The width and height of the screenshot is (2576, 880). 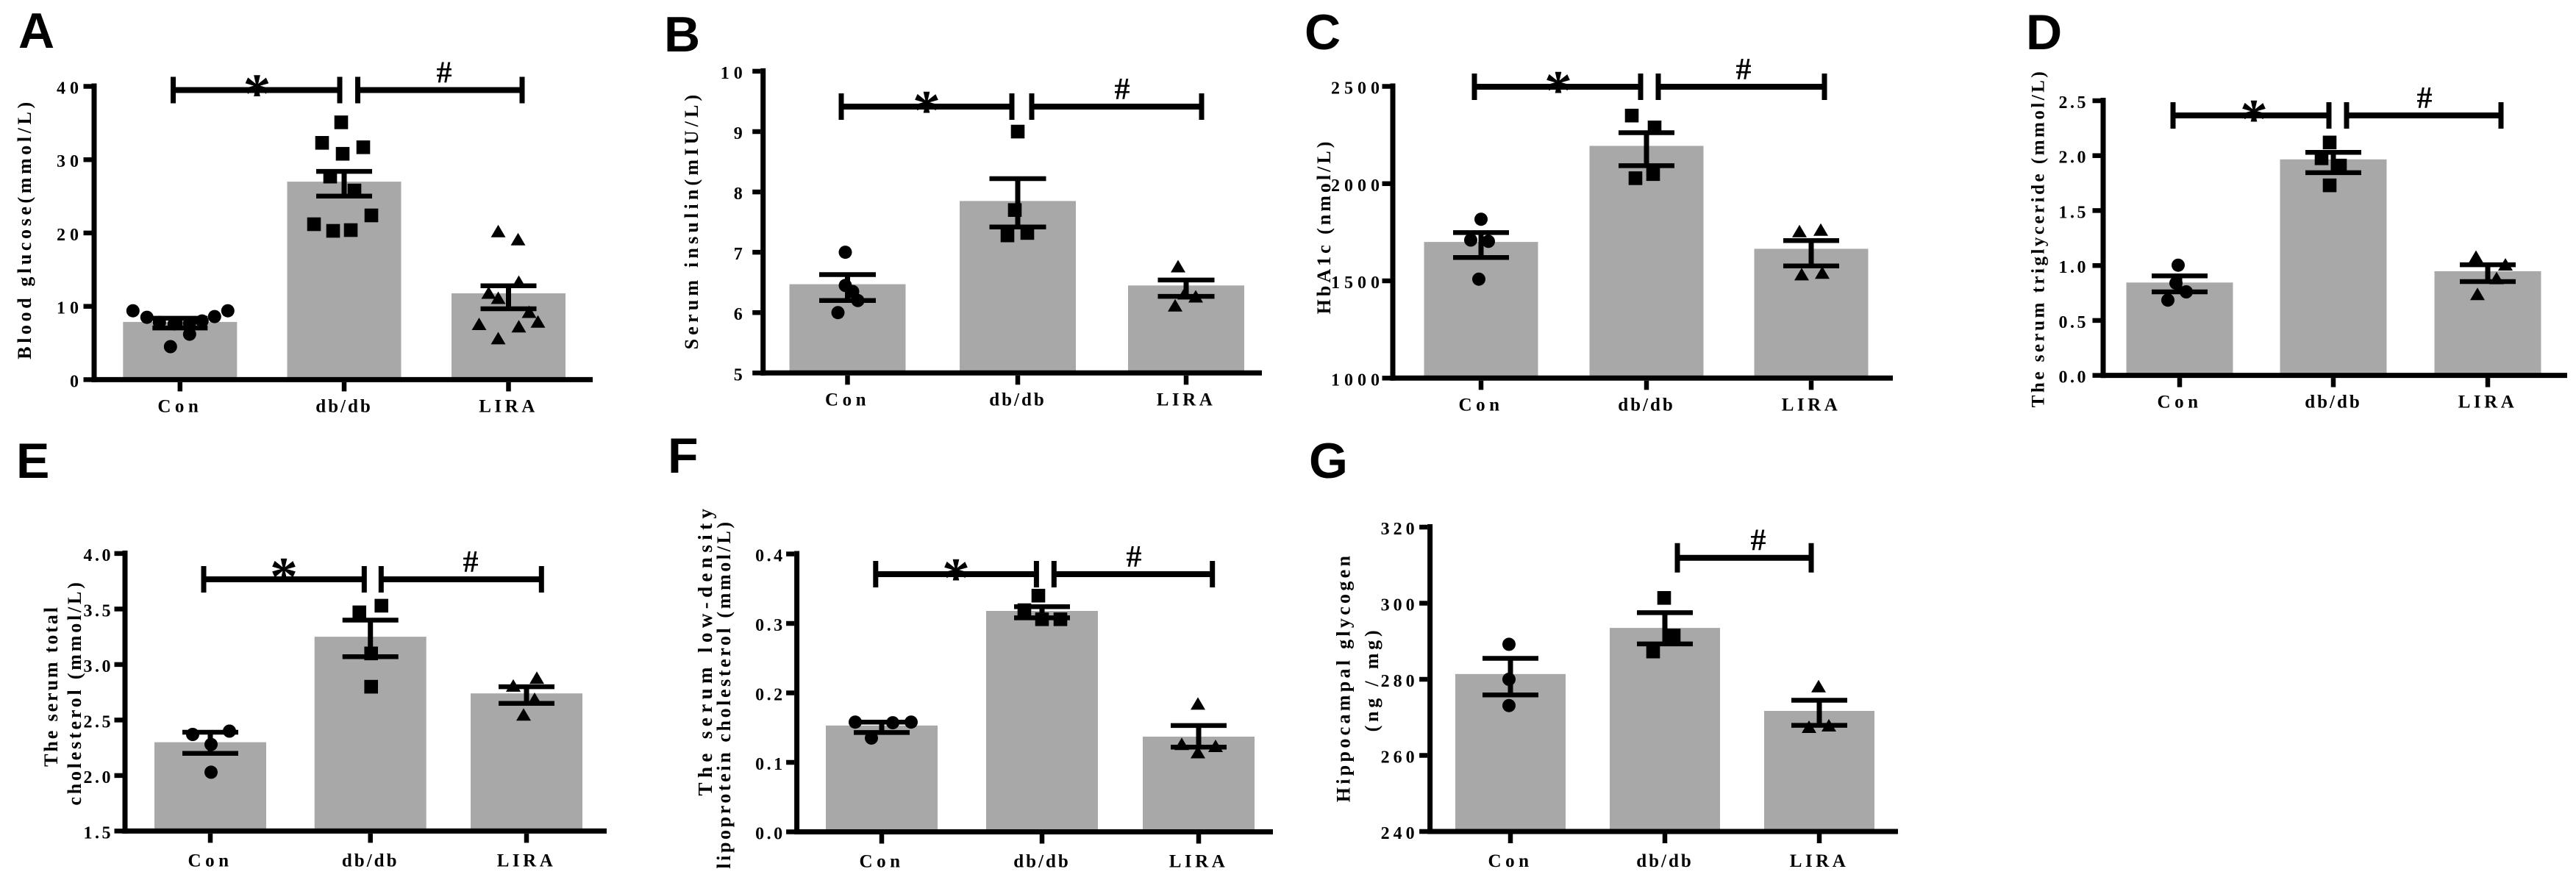 I want to click on svg-text: HbA1c (nmol/L), so click(x=1324, y=227).